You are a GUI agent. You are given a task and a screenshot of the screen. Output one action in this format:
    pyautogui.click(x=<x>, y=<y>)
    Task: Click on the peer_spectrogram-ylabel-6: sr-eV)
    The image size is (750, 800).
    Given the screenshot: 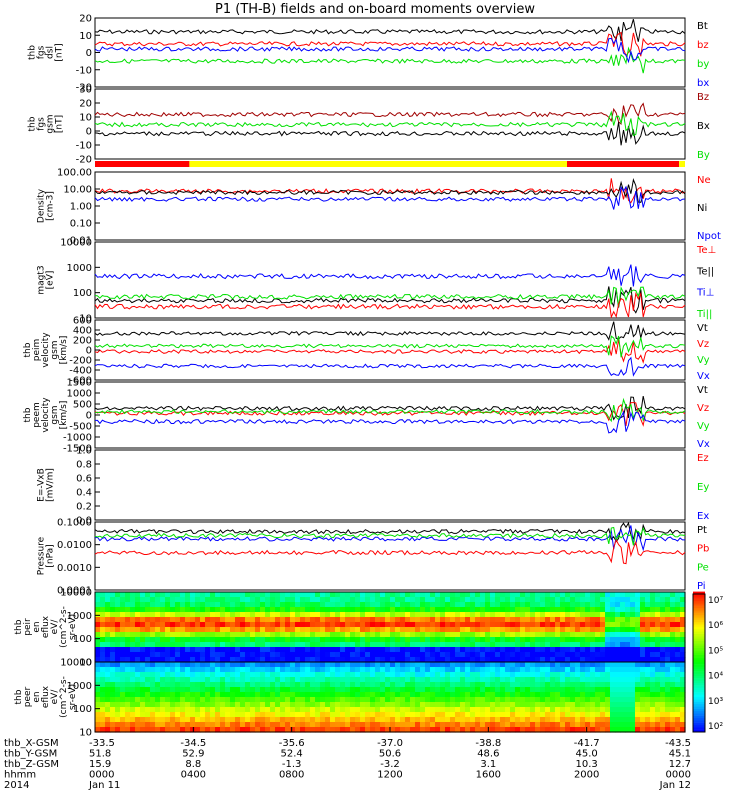 What is the action you would take?
    pyautogui.click(x=73, y=697)
    